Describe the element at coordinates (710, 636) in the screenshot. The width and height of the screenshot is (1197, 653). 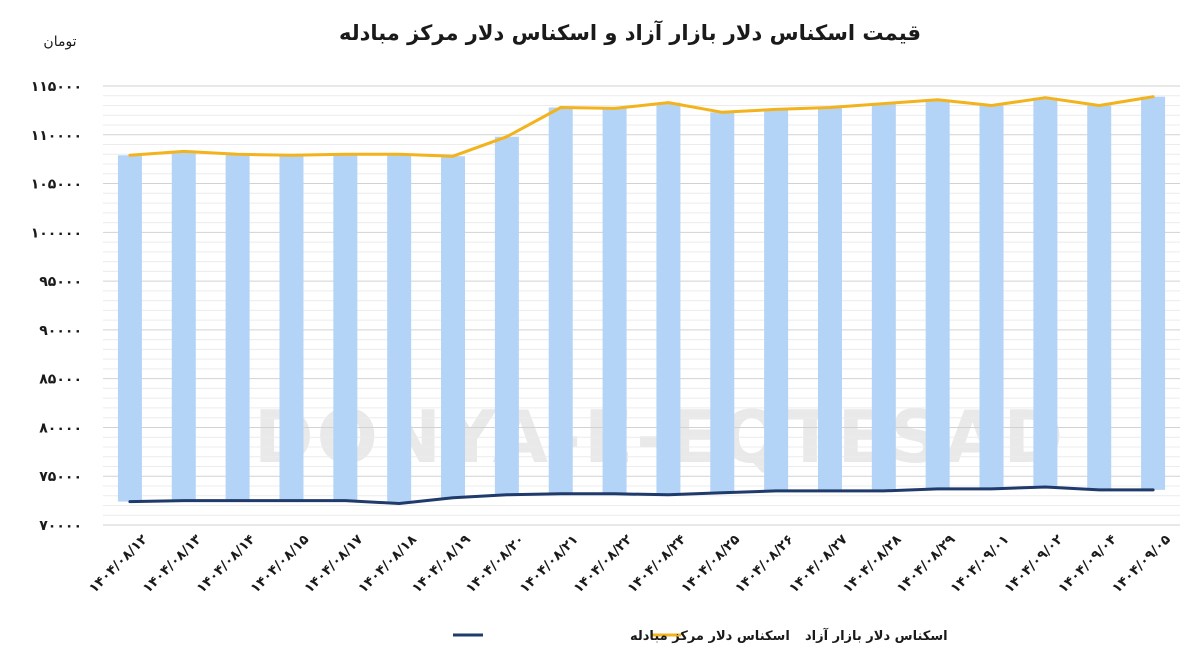
I see `legend-label-exchange-center: اسکناس دلار مرکز مبادله` at that location.